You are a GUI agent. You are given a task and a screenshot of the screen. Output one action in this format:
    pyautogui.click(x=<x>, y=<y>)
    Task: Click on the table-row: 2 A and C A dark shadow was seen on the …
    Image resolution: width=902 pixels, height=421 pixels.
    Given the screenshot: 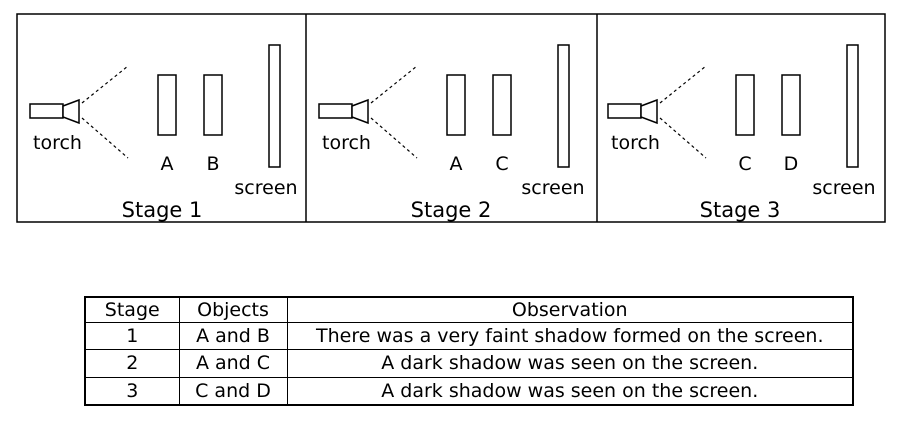 What is the action you would take?
    pyautogui.click(x=469, y=363)
    